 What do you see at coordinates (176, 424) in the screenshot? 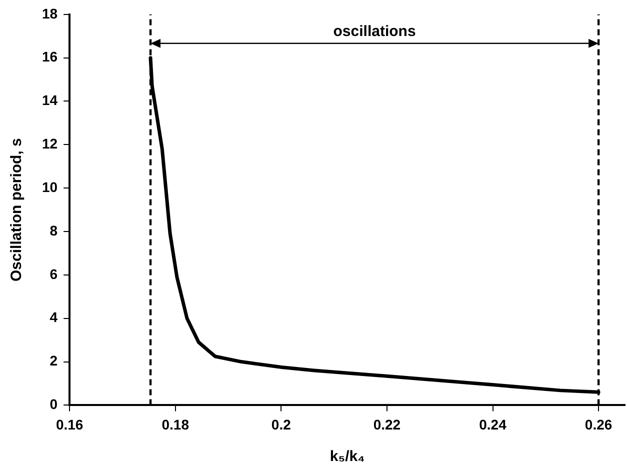
I see `x-tick-label: 0.18` at bounding box center [176, 424].